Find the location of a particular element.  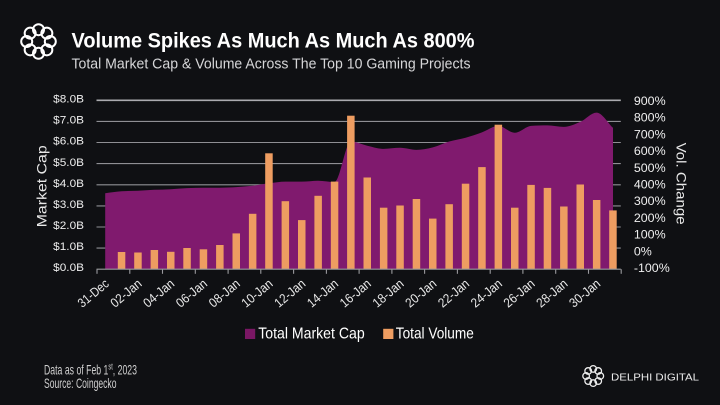

svg-text: $0.0B is located at coordinates (68, 268).